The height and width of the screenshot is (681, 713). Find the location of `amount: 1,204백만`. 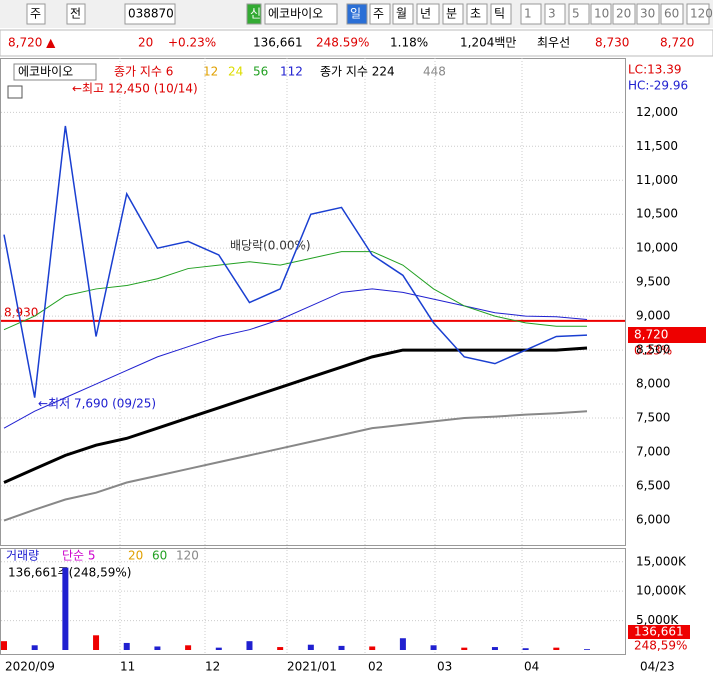

amount: 1,204백만 is located at coordinates (488, 43).